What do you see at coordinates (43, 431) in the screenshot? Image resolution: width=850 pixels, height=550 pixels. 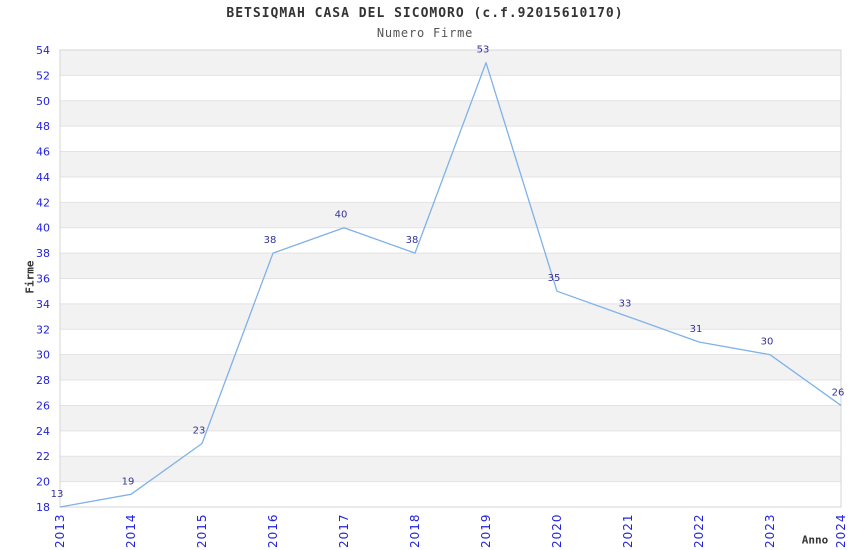 I see `y-tick-label: 24` at bounding box center [43, 431].